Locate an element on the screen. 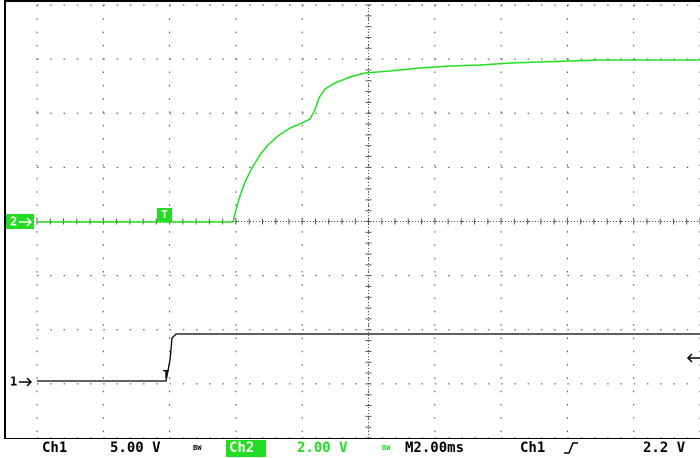  ch1-label: Ch1 is located at coordinates (54, 448).